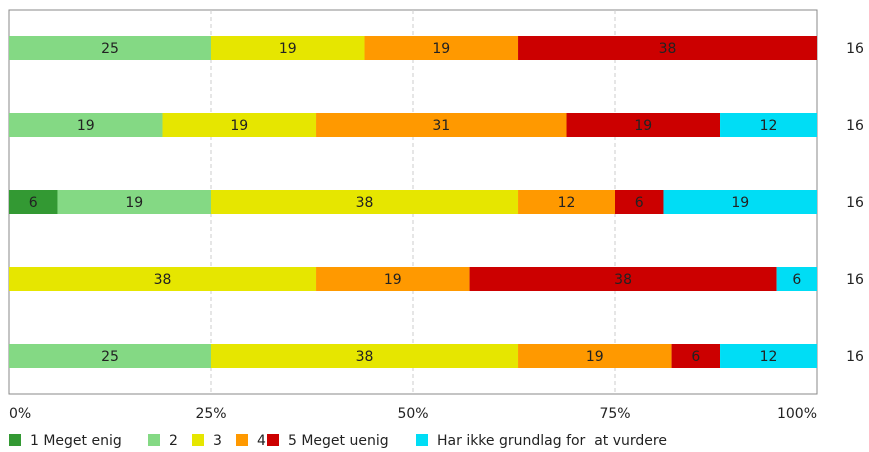  What do you see at coordinates (20, 414) in the screenshot?
I see `x-tick-label: 0%` at bounding box center [20, 414].